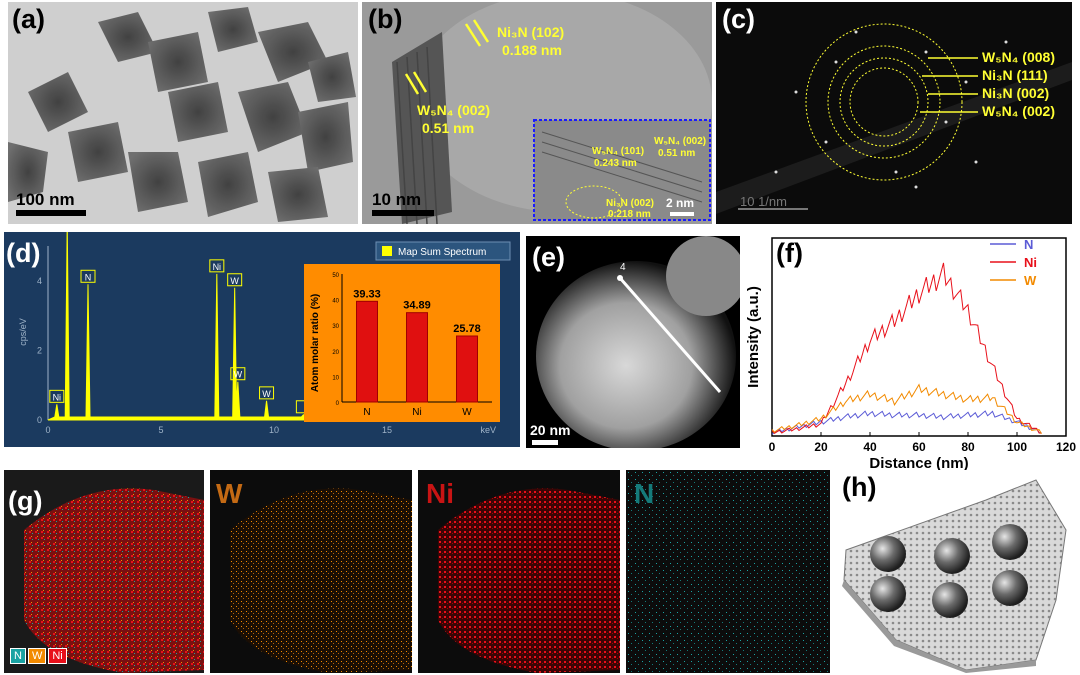 This screenshot has width=1080, height=675. Describe the element at coordinates (1066, 447) in the screenshot. I see `x-tick-f-6: 120` at that location.